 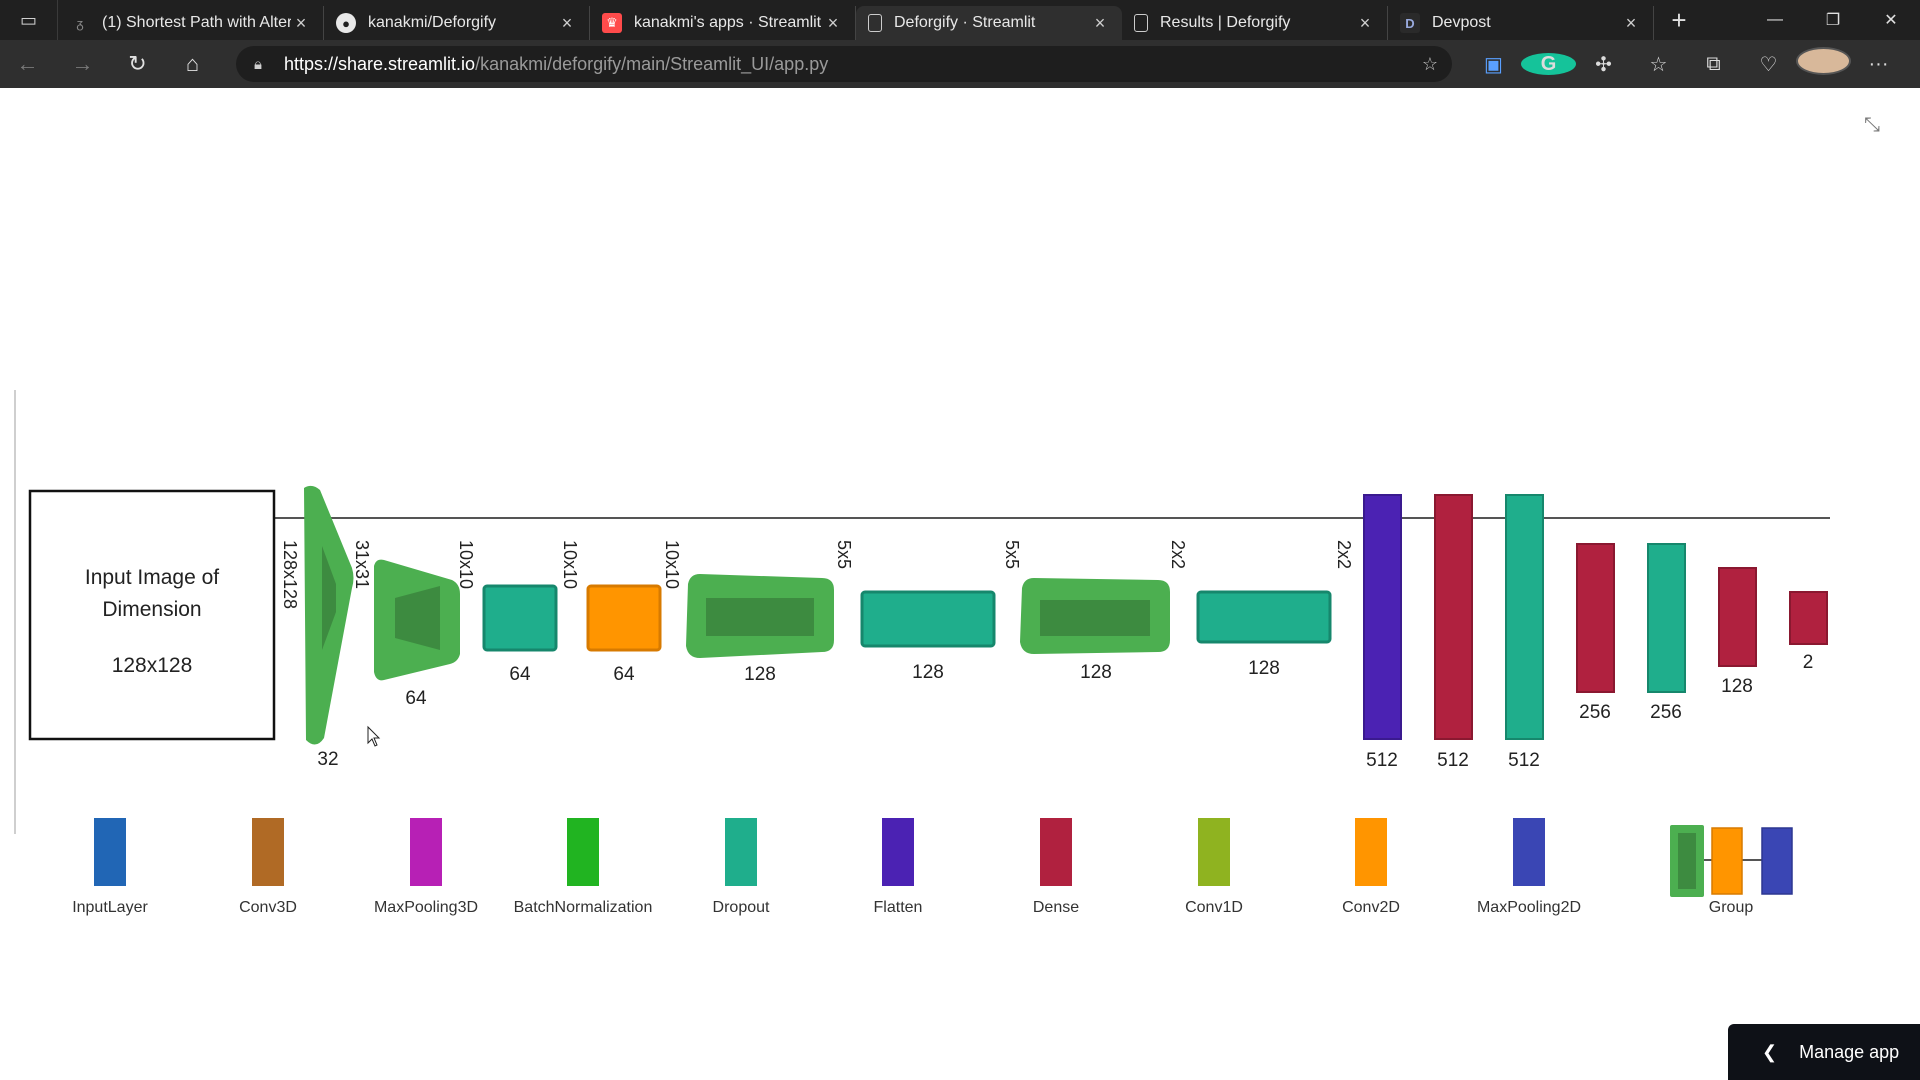 I want to click on screenshot-extension-icon: ▣, so click(x=1493, y=64).